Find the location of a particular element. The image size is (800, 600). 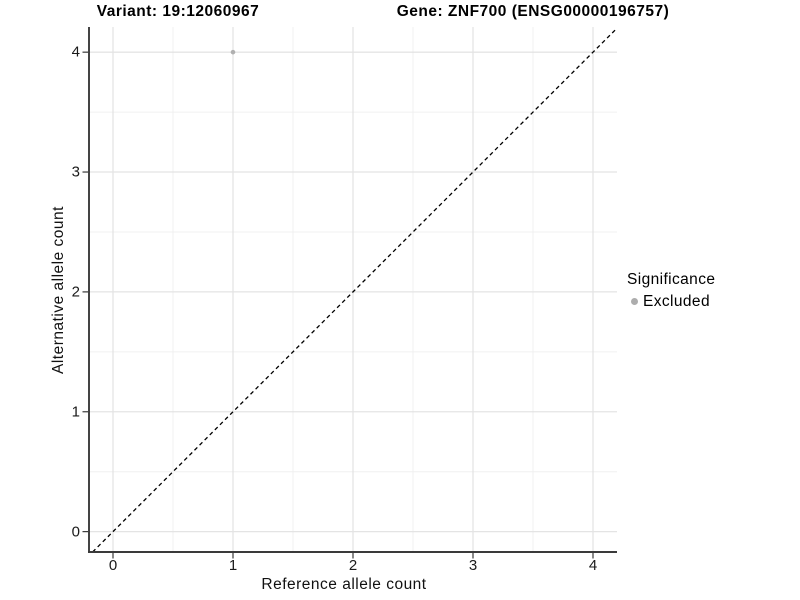

legend-key is located at coordinates (634, 302).